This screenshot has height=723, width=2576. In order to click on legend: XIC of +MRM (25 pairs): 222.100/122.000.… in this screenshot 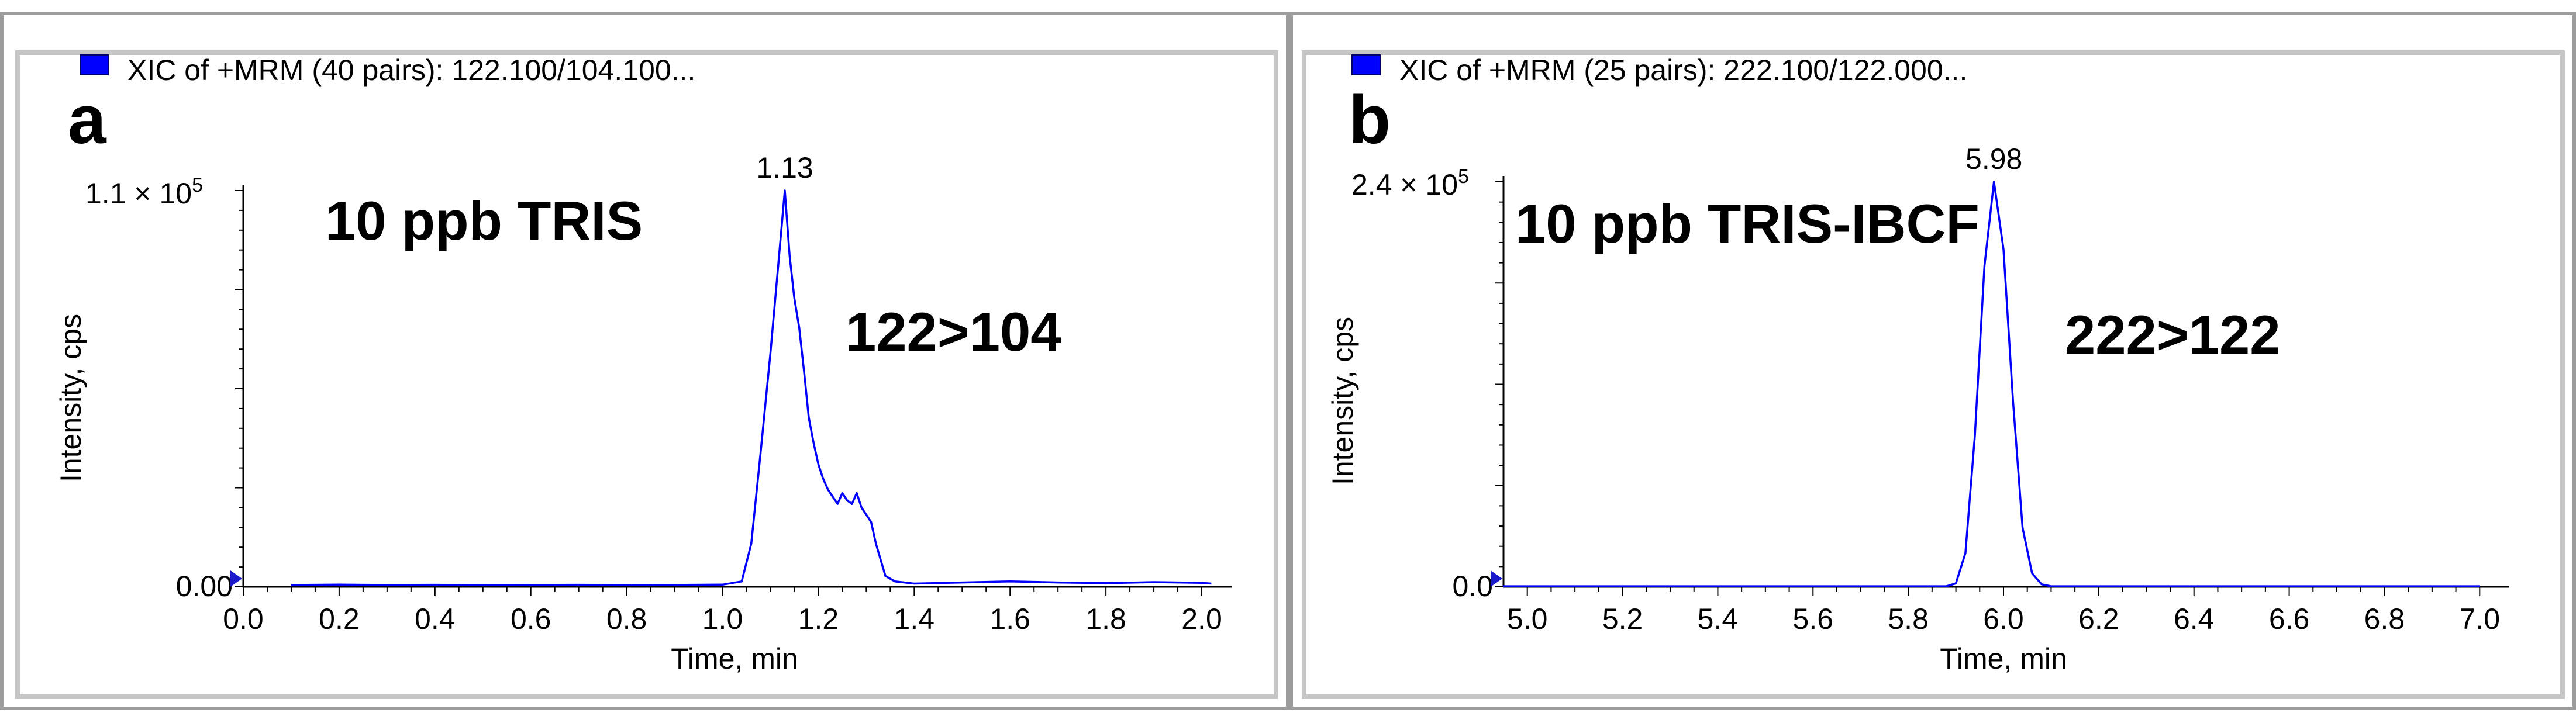, I will do `click(1660, 70)`.